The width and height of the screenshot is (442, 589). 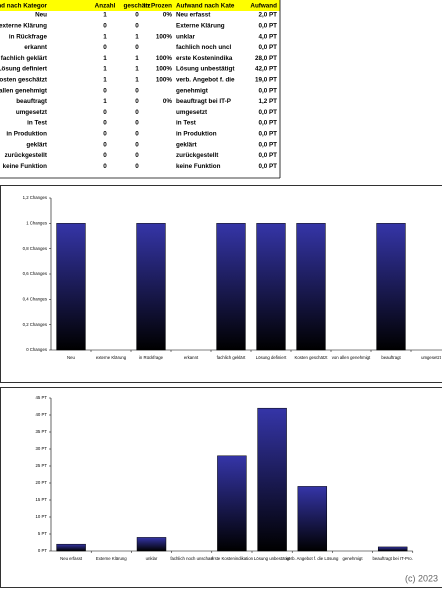 I want to click on y-tick-label: 45 PT, so click(x=42, y=397).